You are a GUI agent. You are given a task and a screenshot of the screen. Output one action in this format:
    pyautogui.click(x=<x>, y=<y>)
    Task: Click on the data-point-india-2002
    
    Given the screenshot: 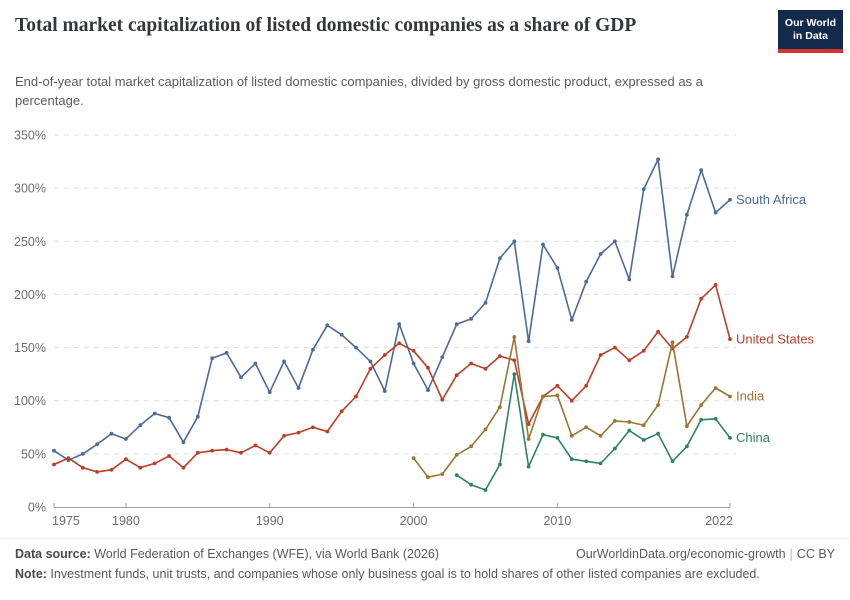 What is the action you would take?
    pyautogui.click(x=442, y=474)
    